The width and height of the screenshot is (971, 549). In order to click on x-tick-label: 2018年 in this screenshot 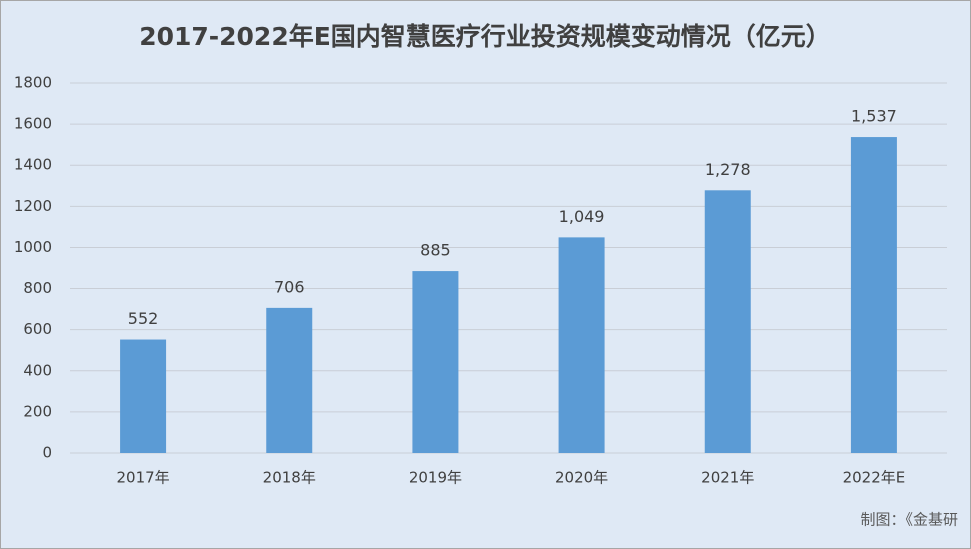, I will do `click(289, 478)`.